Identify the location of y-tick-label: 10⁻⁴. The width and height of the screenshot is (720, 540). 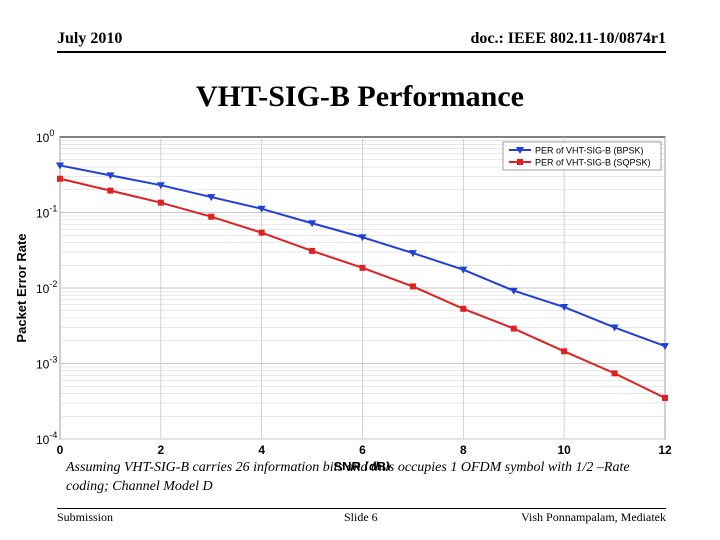
(46, 438).